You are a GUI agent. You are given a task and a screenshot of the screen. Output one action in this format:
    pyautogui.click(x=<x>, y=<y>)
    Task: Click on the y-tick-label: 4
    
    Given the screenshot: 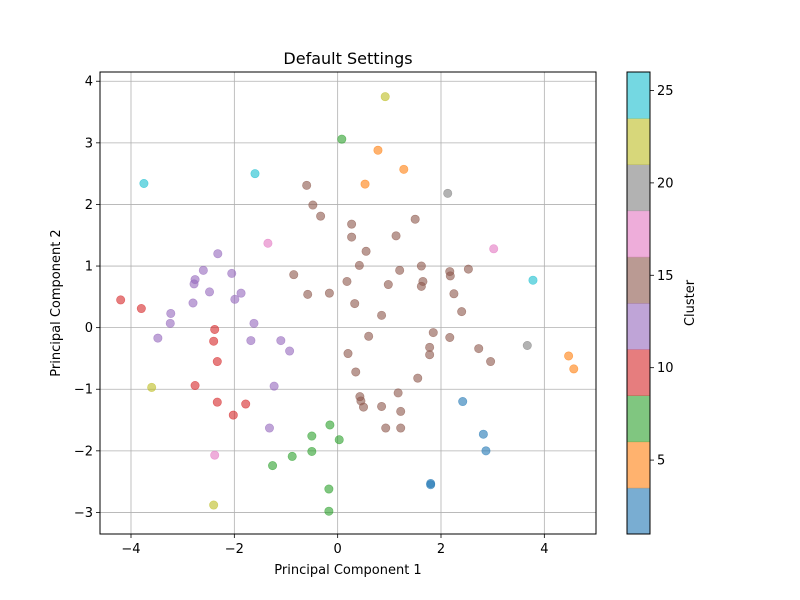 What is the action you would take?
    pyautogui.click(x=89, y=82)
    